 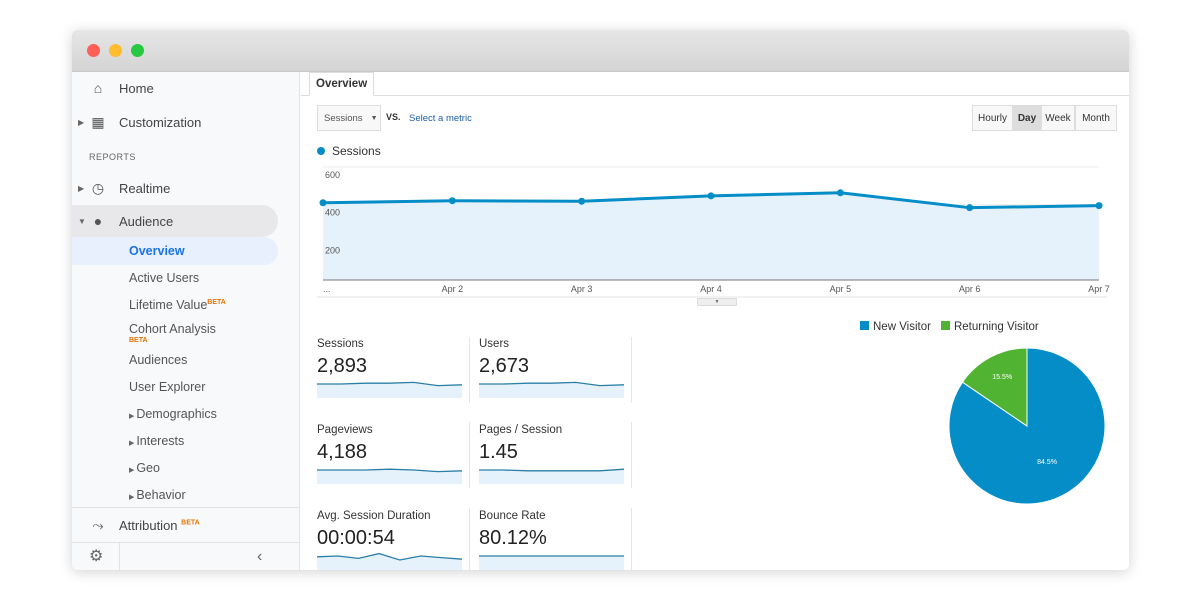 What do you see at coordinates (158, 360) in the screenshot?
I see `sidebar-item-audiences: Audiences` at bounding box center [158, 360].